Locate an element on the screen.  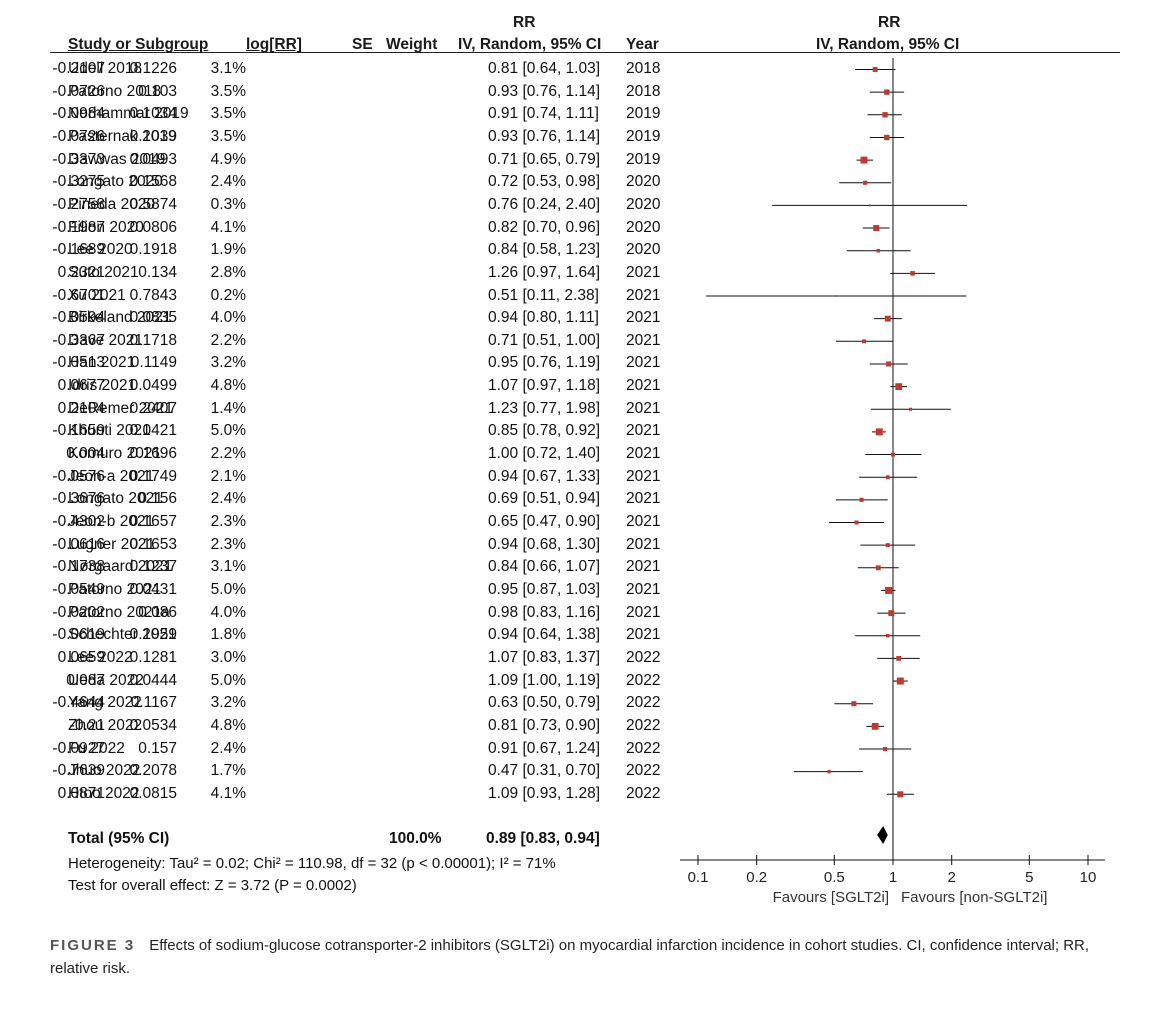
pooled-diamond is located at coordinates (882, 835).